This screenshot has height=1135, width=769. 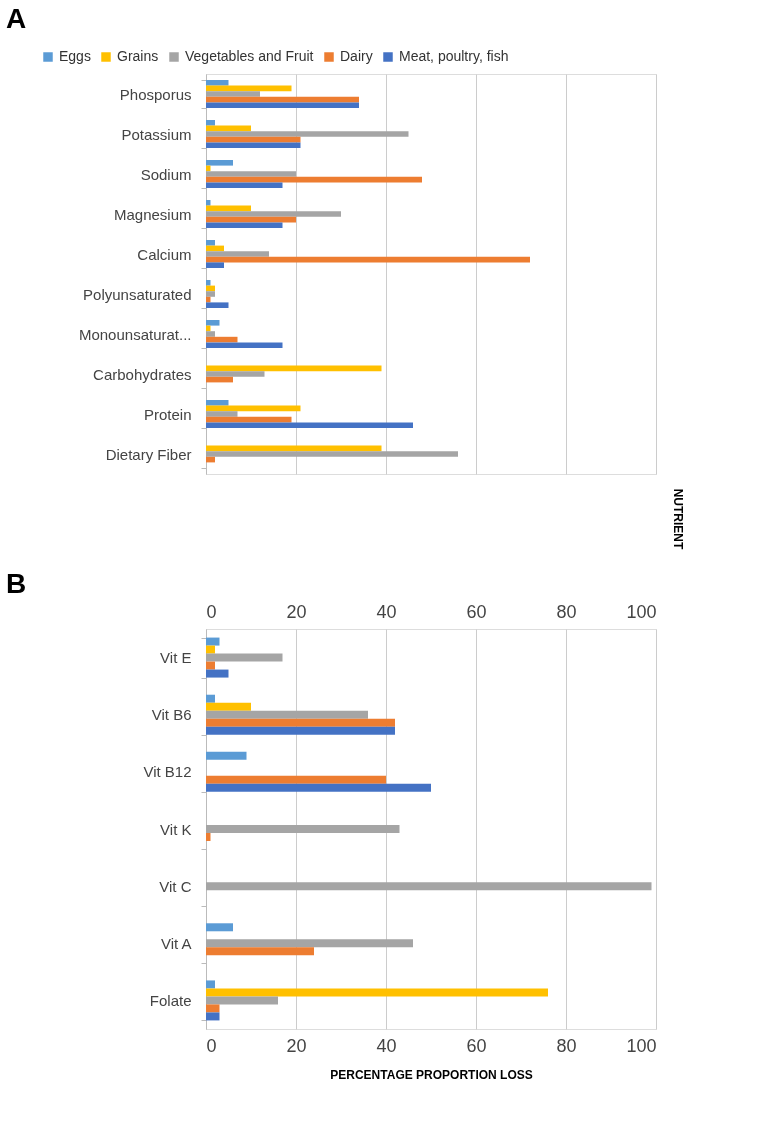 What do you see at coordinates (137, 294) in the screenshot?
I see `y-tick-label: Polyunsaturated` at bounding box center [137, 294].